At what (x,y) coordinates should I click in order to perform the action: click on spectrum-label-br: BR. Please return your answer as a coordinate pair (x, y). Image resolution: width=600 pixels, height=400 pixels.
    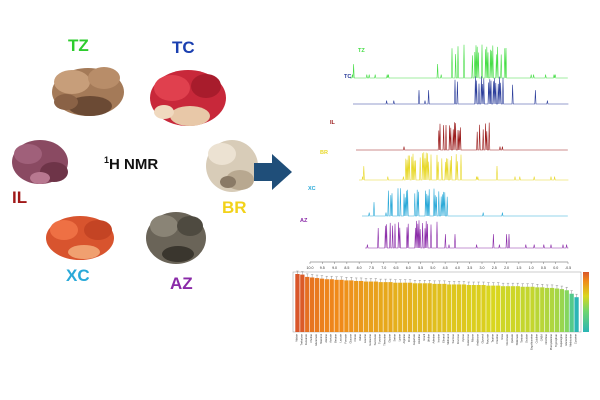
    Looking at the image, I should click on (324, 153).